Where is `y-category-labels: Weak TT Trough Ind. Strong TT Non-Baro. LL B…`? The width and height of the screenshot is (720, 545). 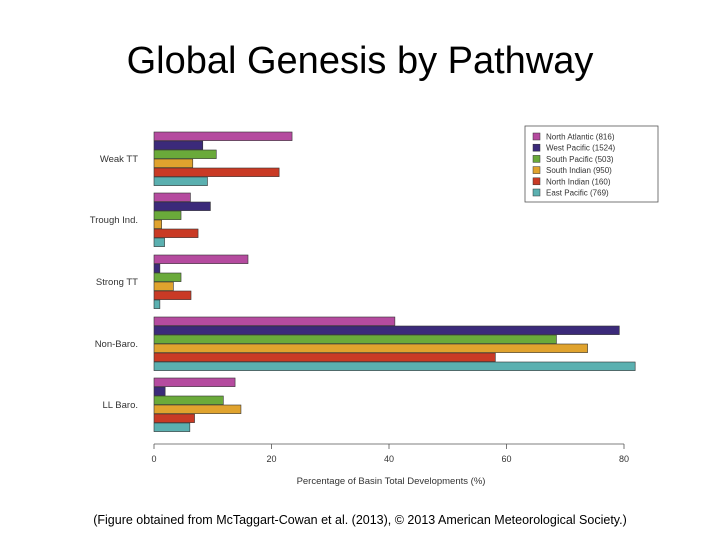 y-category-labels: Weak TT Trough Ind. Strong TT Non-Baro. LL B… is located at coordinates (114, 282).